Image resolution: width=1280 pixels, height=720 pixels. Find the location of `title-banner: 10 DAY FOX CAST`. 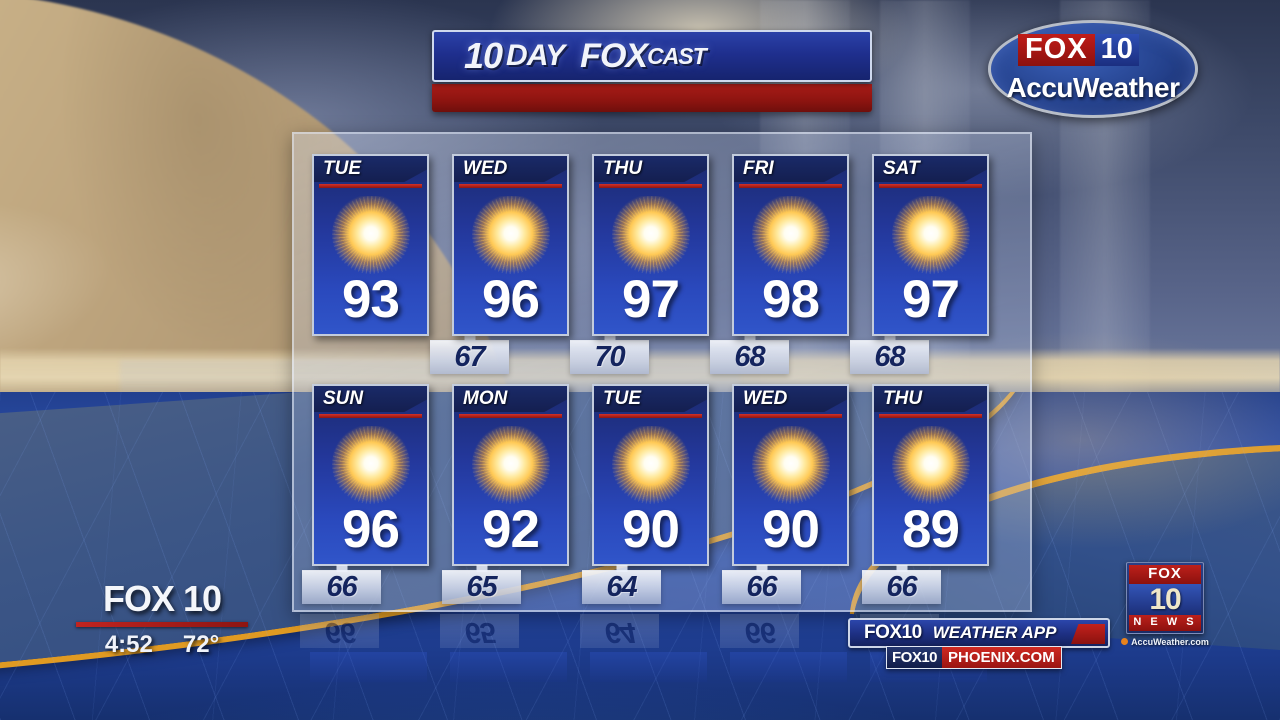

title-banner: 10 DAY FOX CAST is located at coordinates (652, 56).